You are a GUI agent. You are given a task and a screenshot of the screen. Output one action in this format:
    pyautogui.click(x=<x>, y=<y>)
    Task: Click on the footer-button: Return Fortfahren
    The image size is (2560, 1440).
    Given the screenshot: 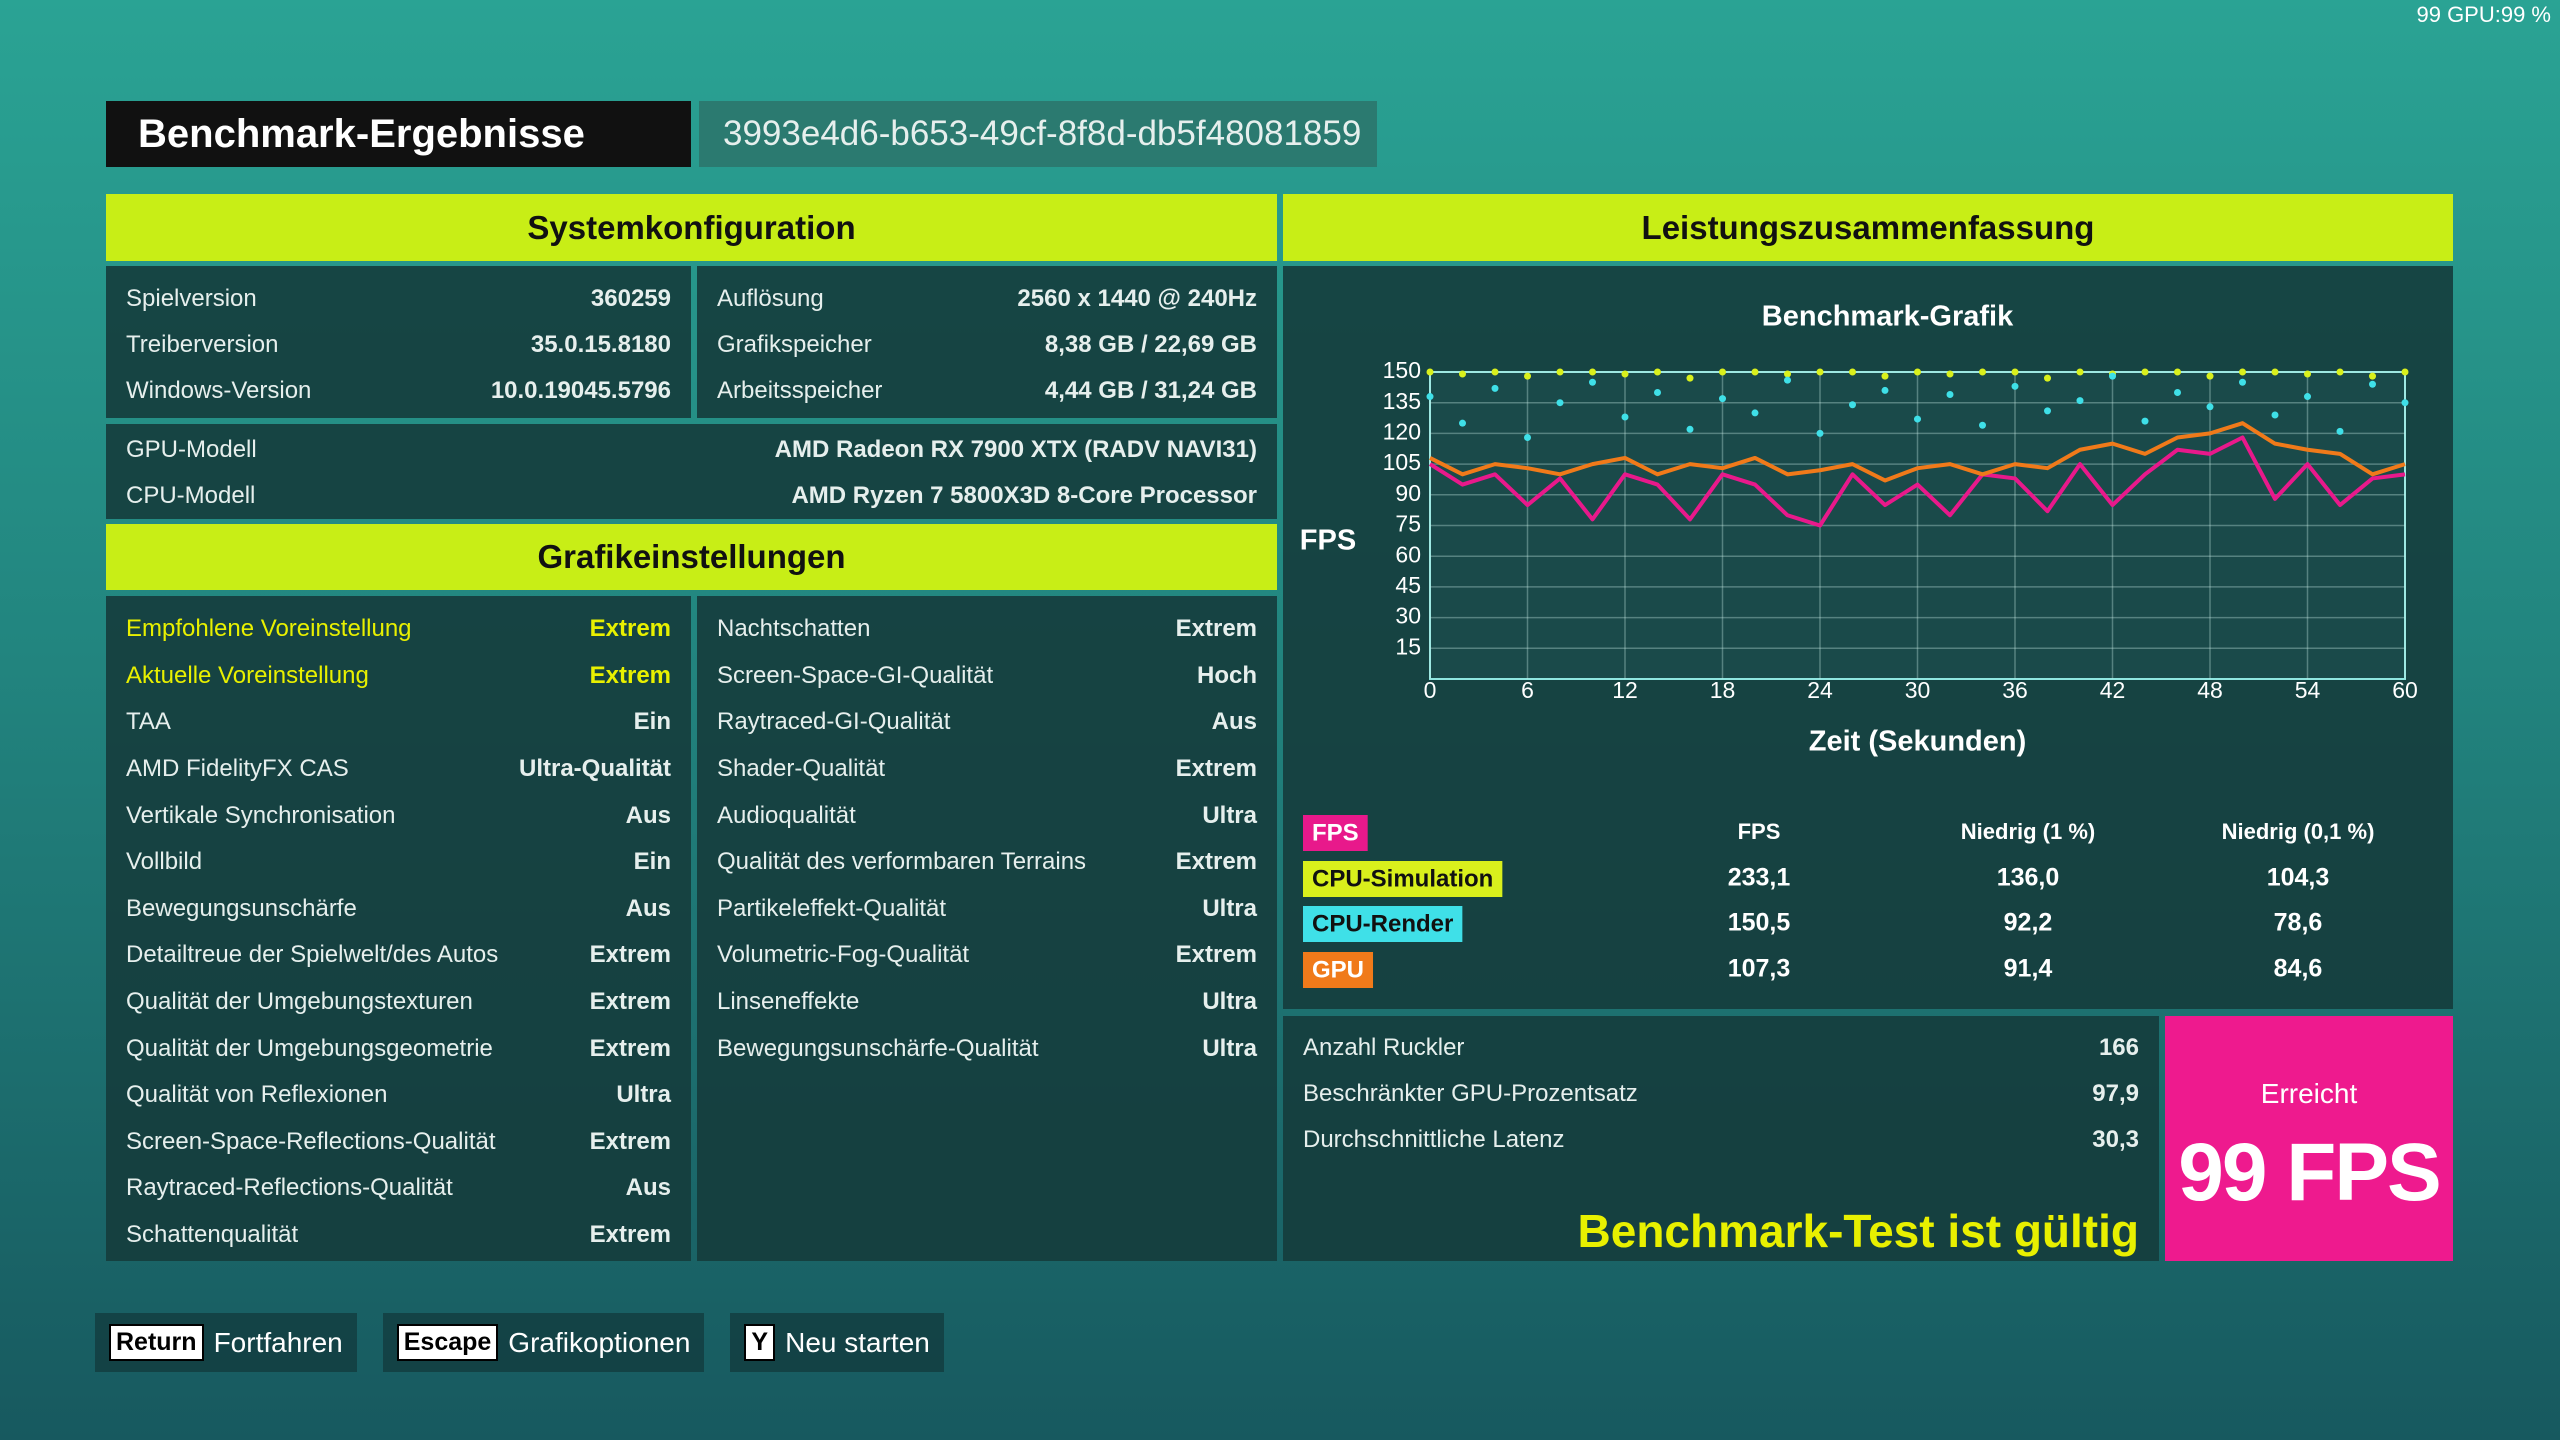 What is the action you would take?
    pyautogui.click(x=226, y=1342)
    